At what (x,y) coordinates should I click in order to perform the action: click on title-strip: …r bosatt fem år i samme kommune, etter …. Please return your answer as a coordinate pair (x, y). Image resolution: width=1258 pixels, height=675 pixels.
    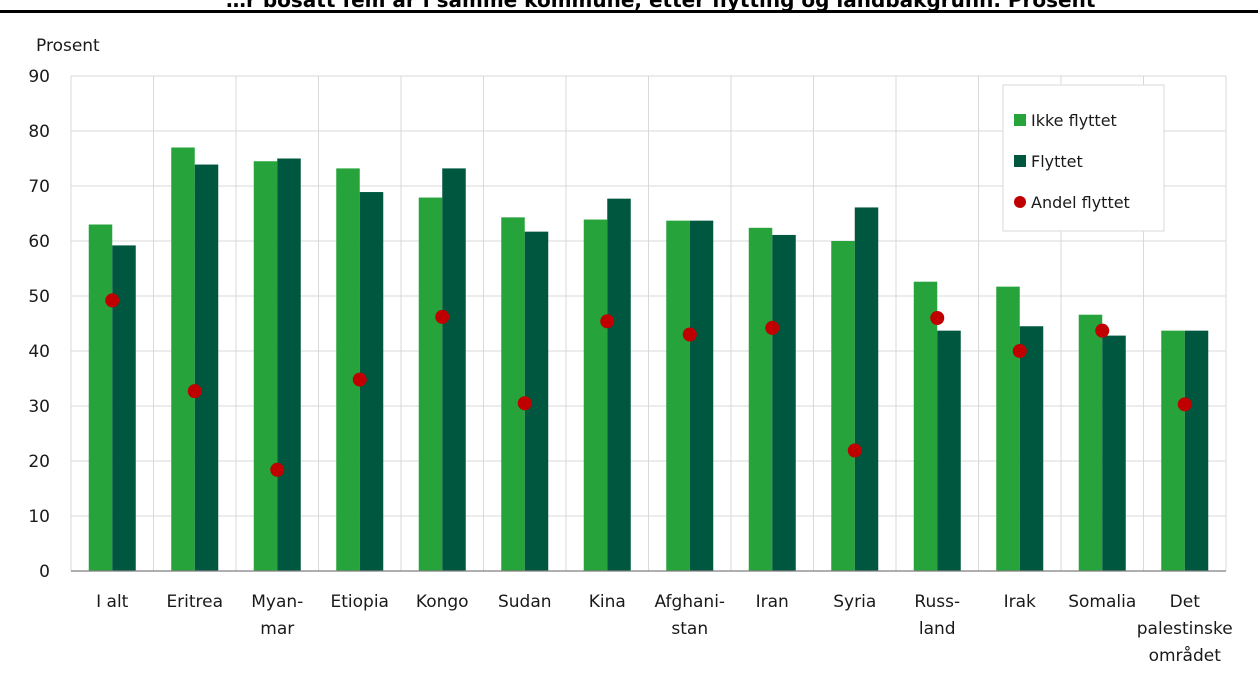
    Looking at the image, I should click on (629, 7).